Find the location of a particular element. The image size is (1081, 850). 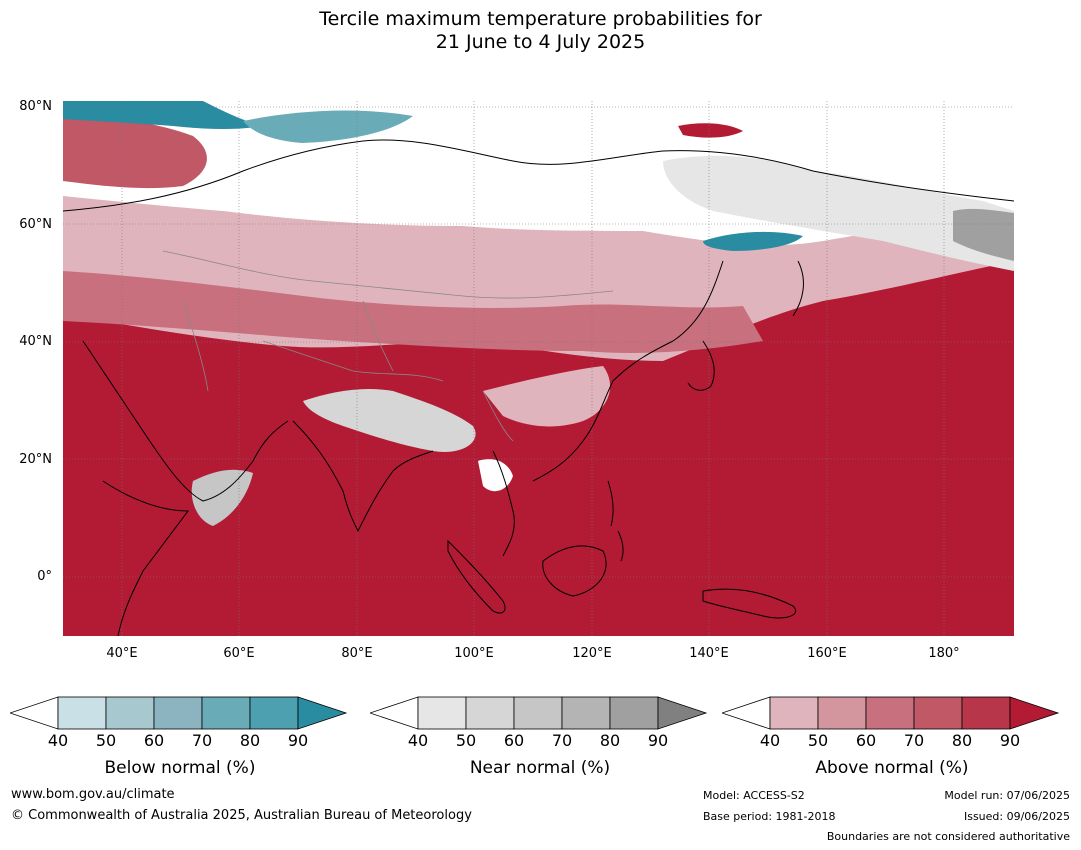

region-near-normal-east is located at coordinates (838, 213).